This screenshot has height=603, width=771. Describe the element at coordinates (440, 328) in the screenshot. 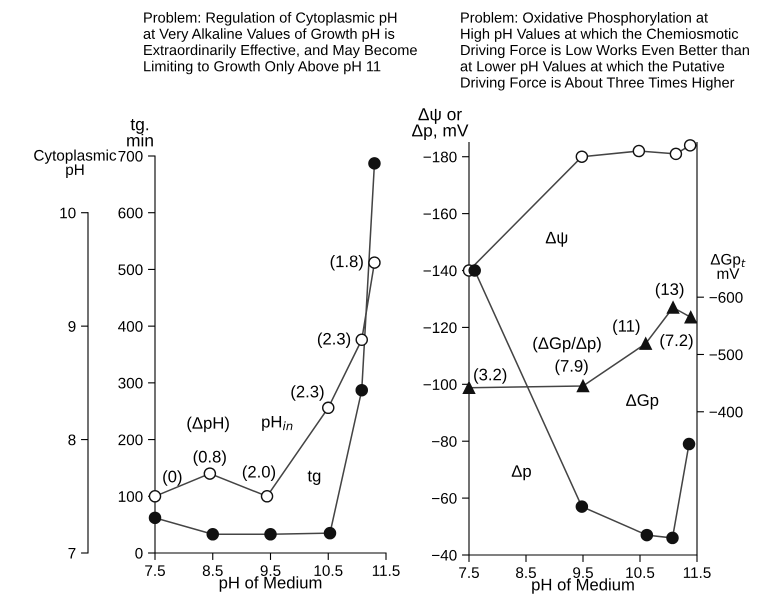

I see `y-tick-label: −120` at that location.